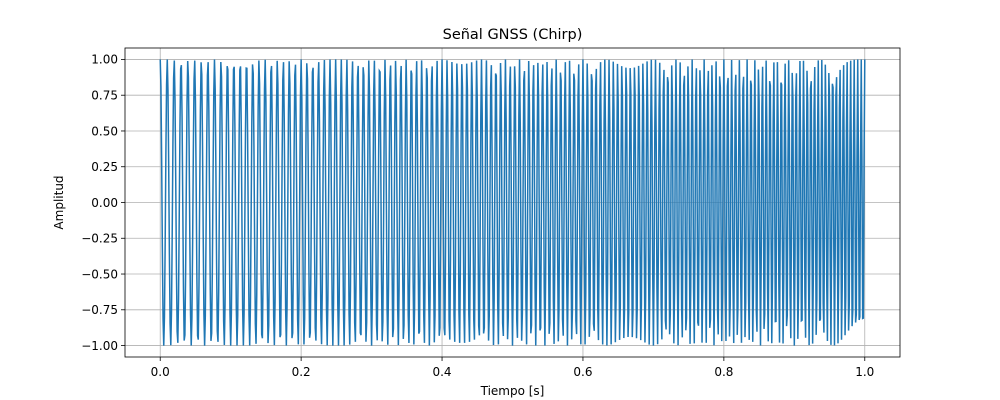 The width and height of the screenshot is (1000, 400). Describe the element at coordinates (582, 372) in the screenshot. I see `x-tick-label: 0.6` at that location.